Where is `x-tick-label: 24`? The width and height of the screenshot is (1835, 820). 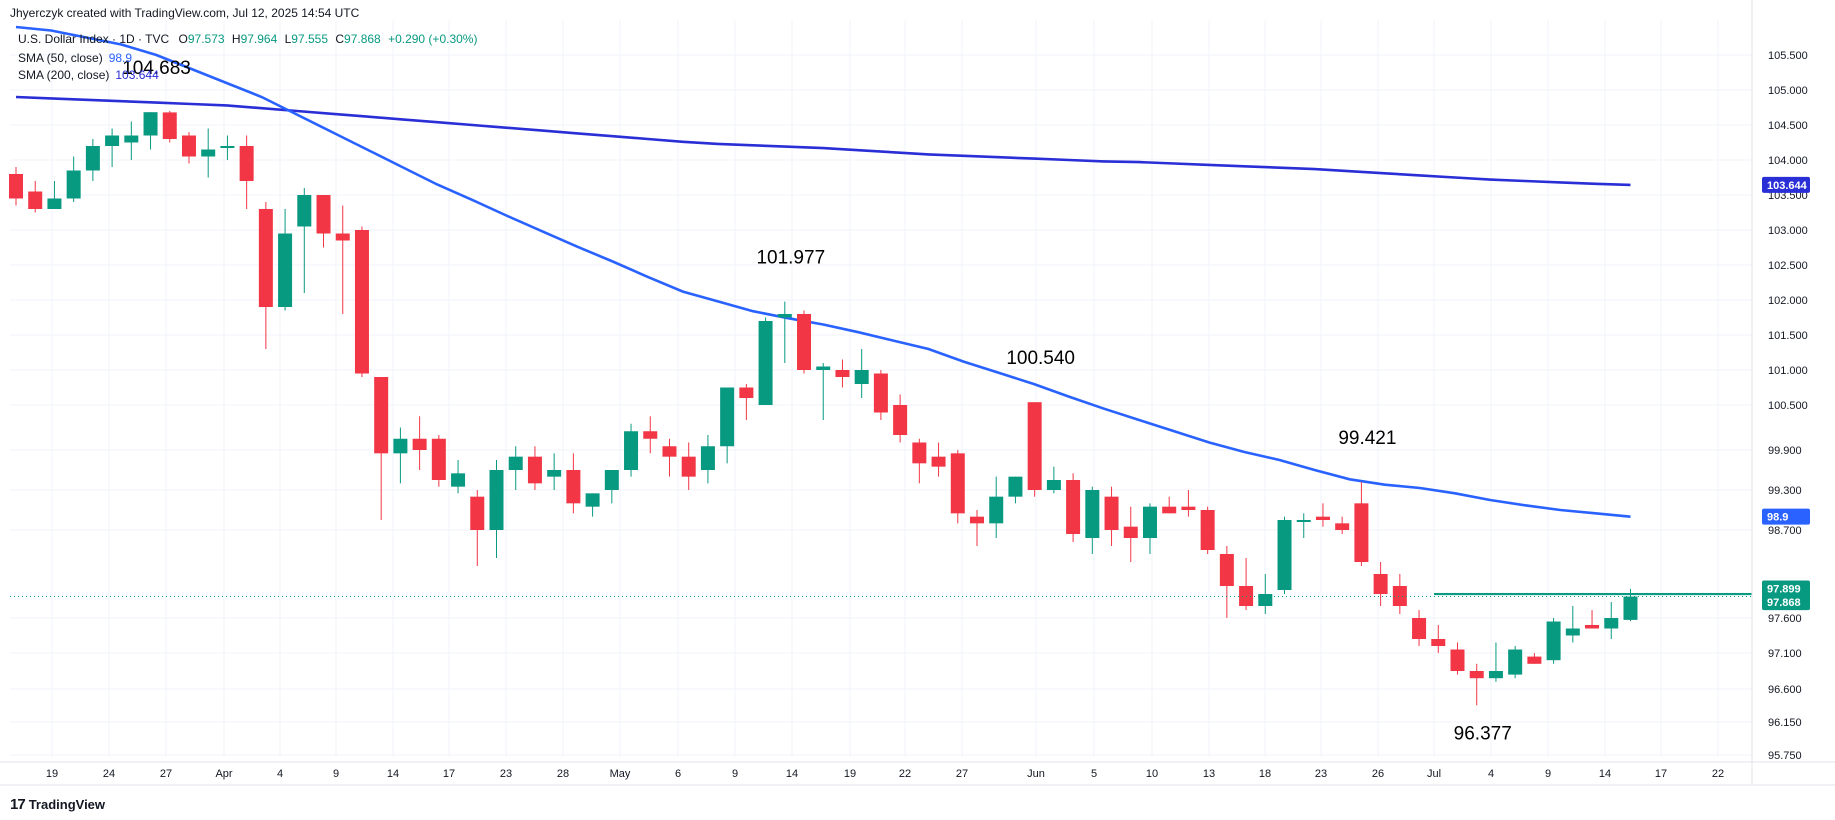
x-tick-label: 24 is located at coordinates (109, 774).